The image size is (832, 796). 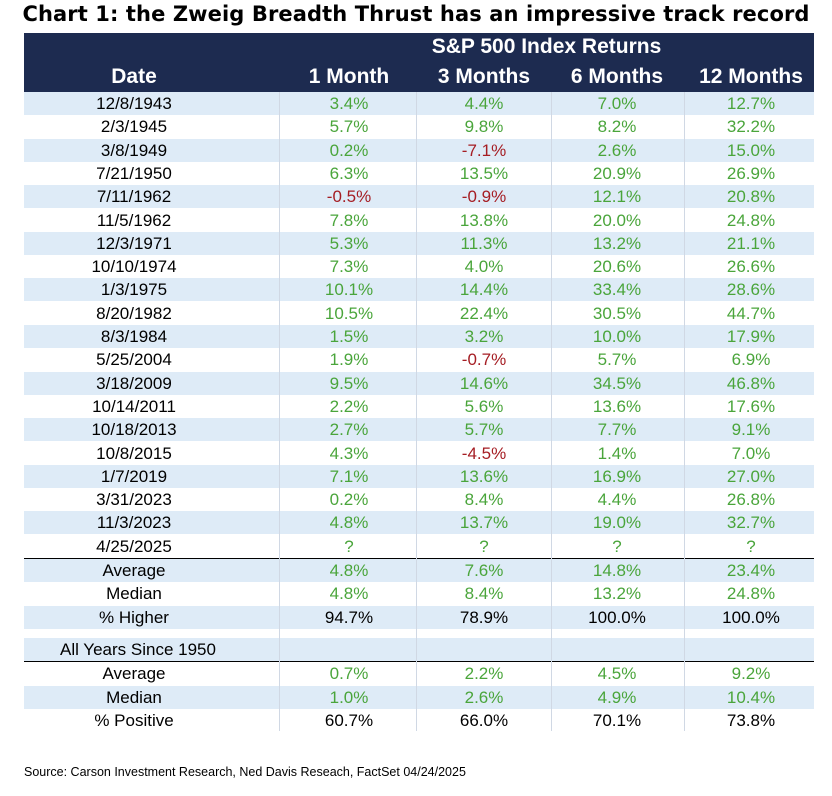 I want to click on return-cell: 7.6%, so click(x=484, y=570).